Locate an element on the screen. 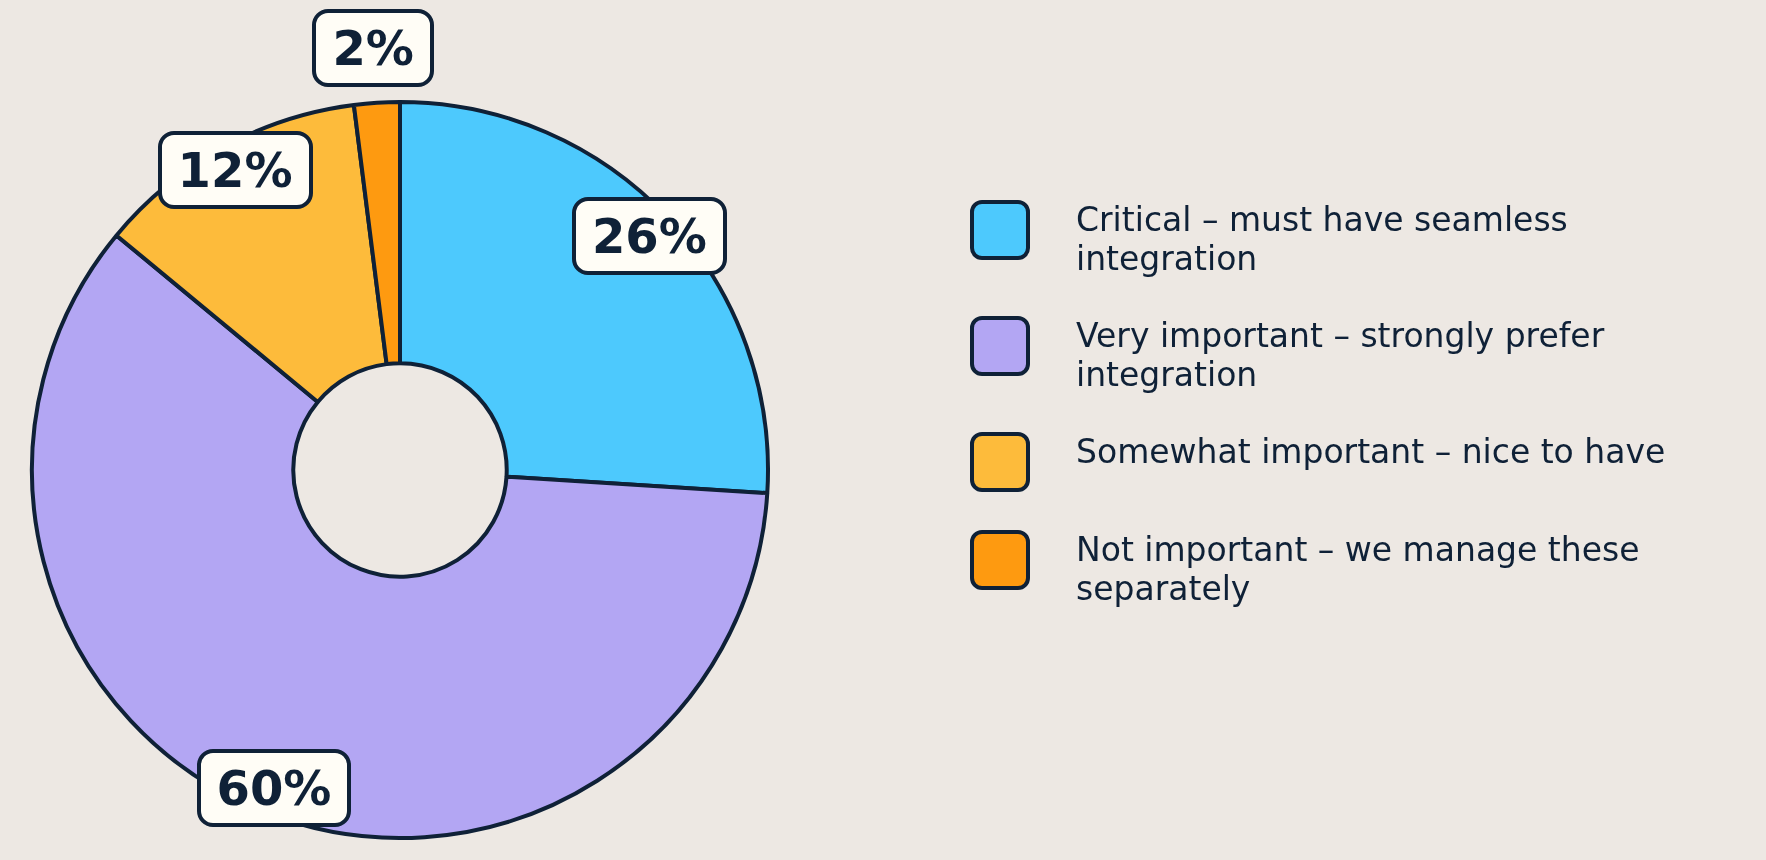 The image size is (1766, 860). data-label: 12% is located at coordinates (235, 170).